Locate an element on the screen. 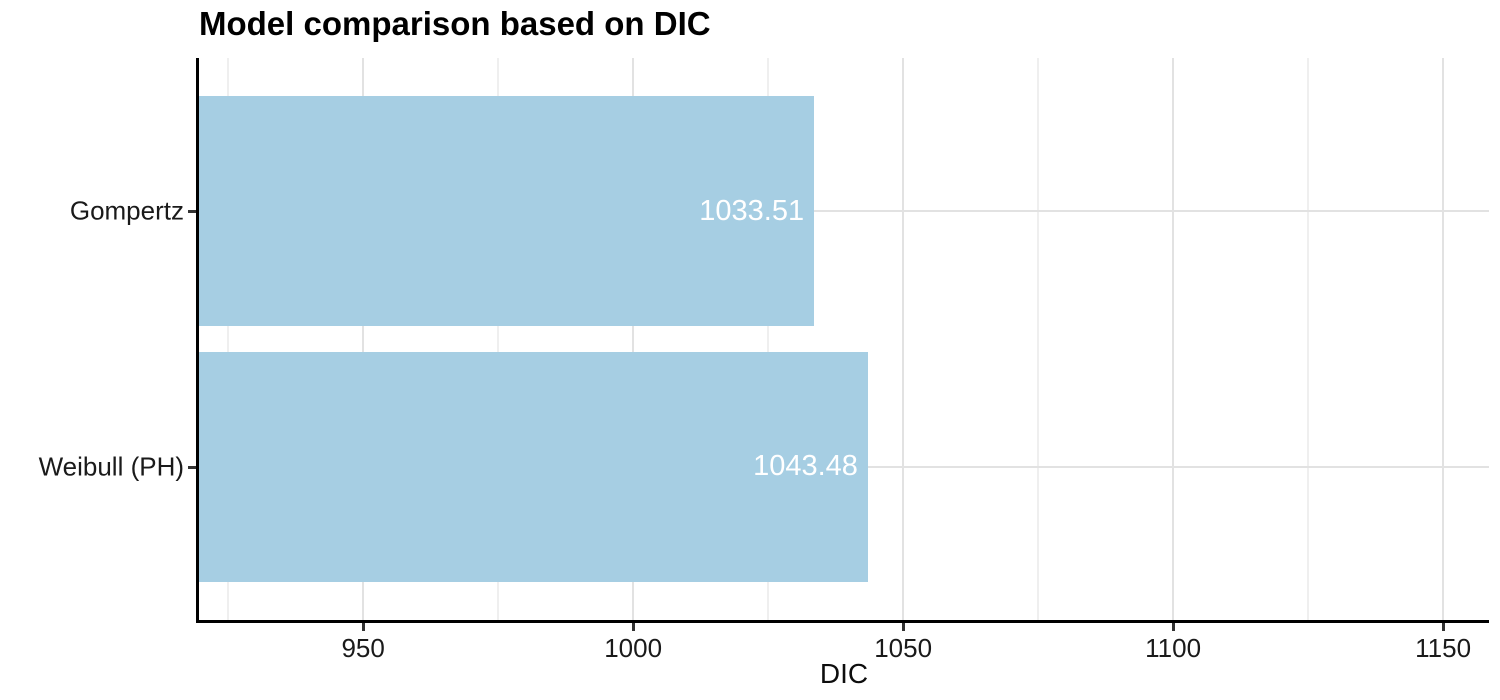 This screenshot has width=1500, height=700. bar: 1043.48 is located at coordinates (533, 466).